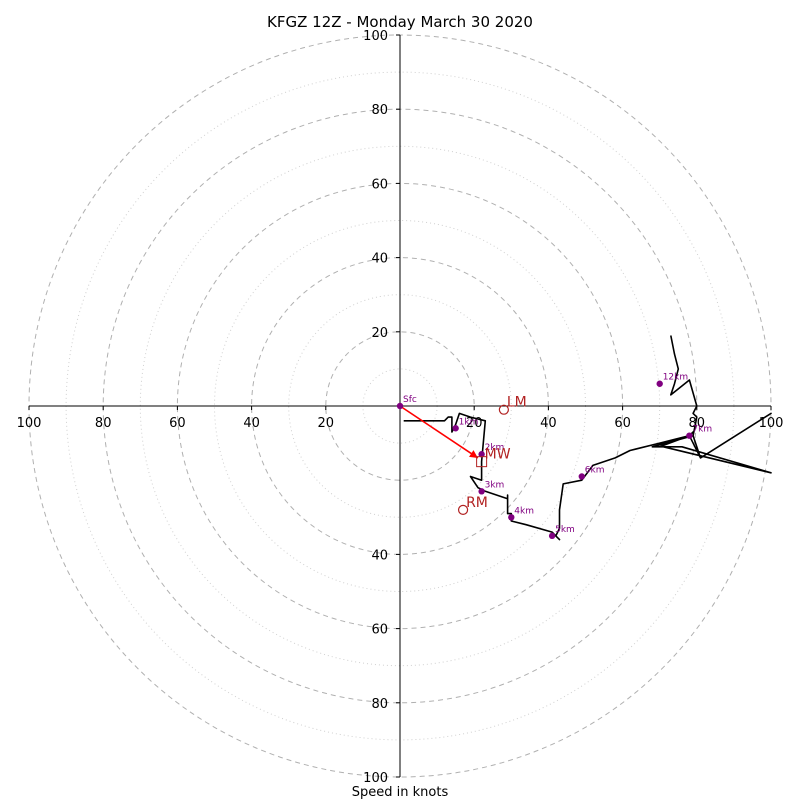  Describe the element at coordinates (524, 511) in the screenshot. I see `height-marker-label: 4km` at that location.